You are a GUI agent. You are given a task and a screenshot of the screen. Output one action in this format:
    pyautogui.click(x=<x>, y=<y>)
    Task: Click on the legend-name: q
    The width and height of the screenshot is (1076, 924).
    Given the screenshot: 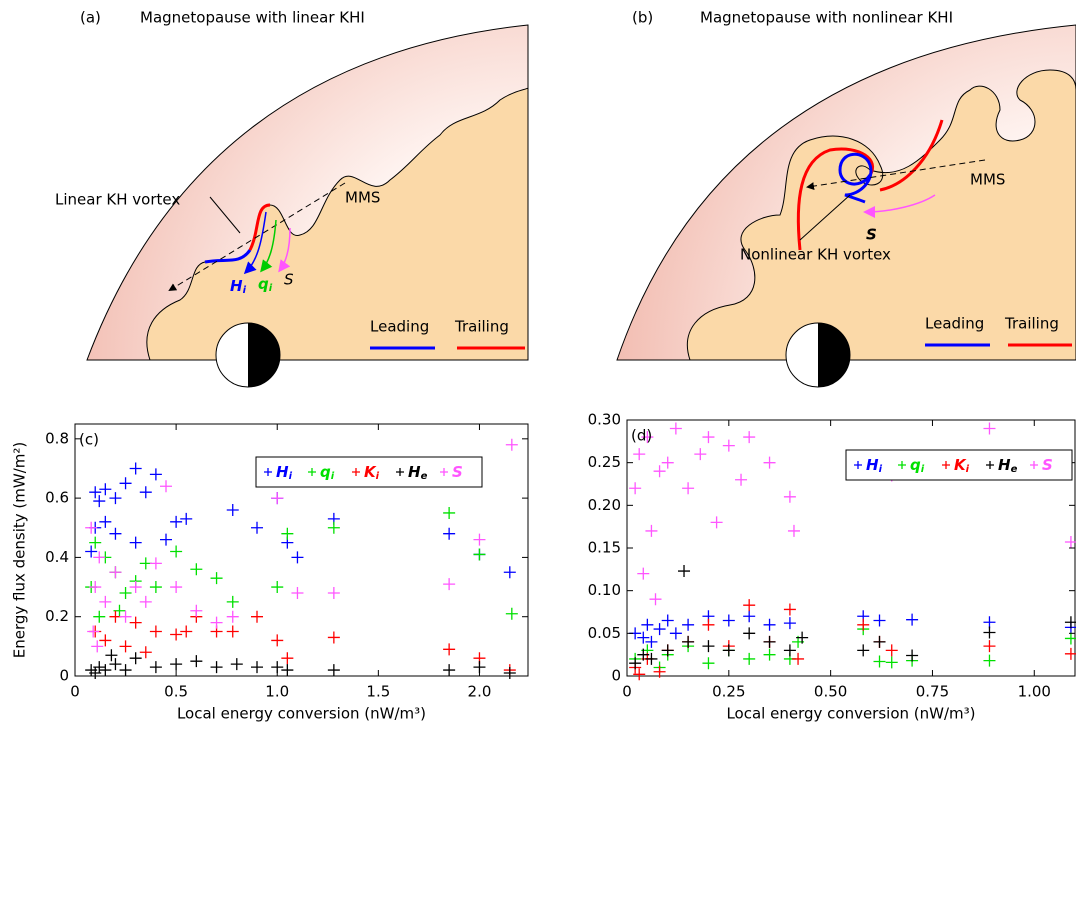 What is the action you would take?
    pyautogui.click(x=915, y=465)
    